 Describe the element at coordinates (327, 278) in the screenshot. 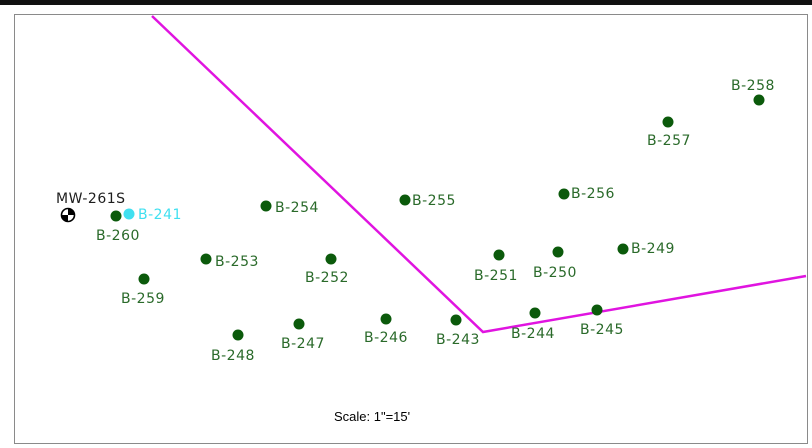

I see `boring-label: B-252` at that location.